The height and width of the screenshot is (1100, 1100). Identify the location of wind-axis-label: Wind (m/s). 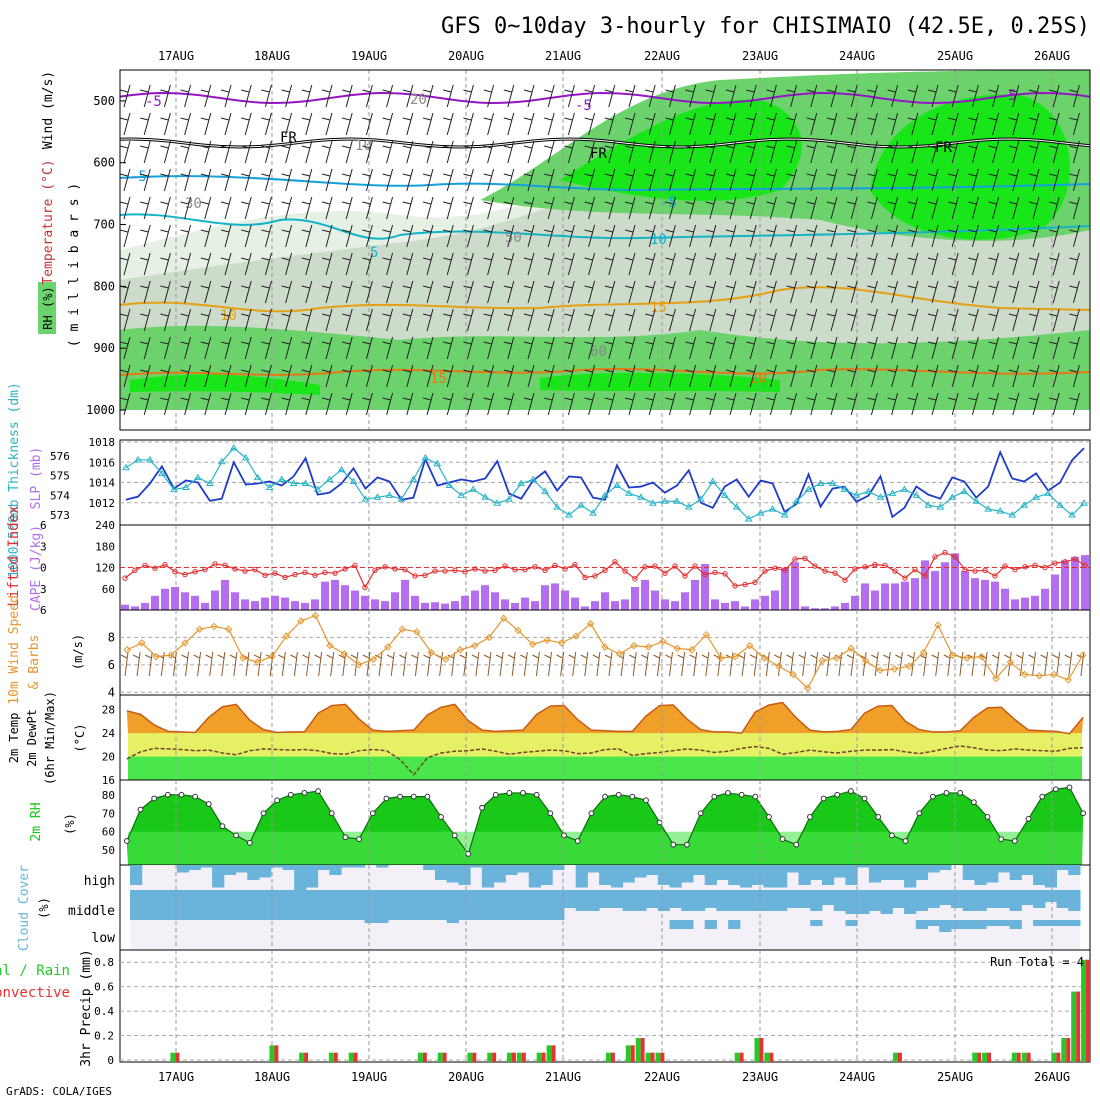
(48, 110).